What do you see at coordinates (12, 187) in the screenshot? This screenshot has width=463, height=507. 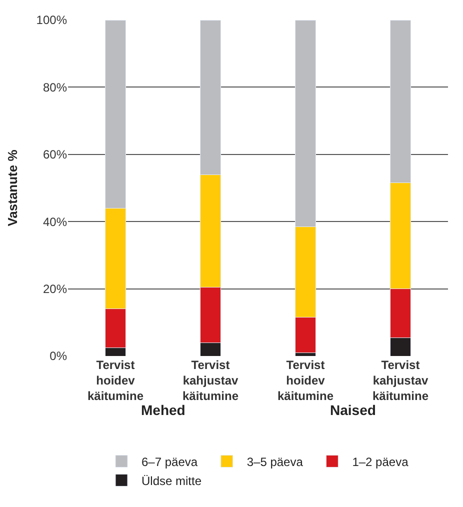 I see `y-axis-title: Vastanute %` at bounding box center [12, 187].